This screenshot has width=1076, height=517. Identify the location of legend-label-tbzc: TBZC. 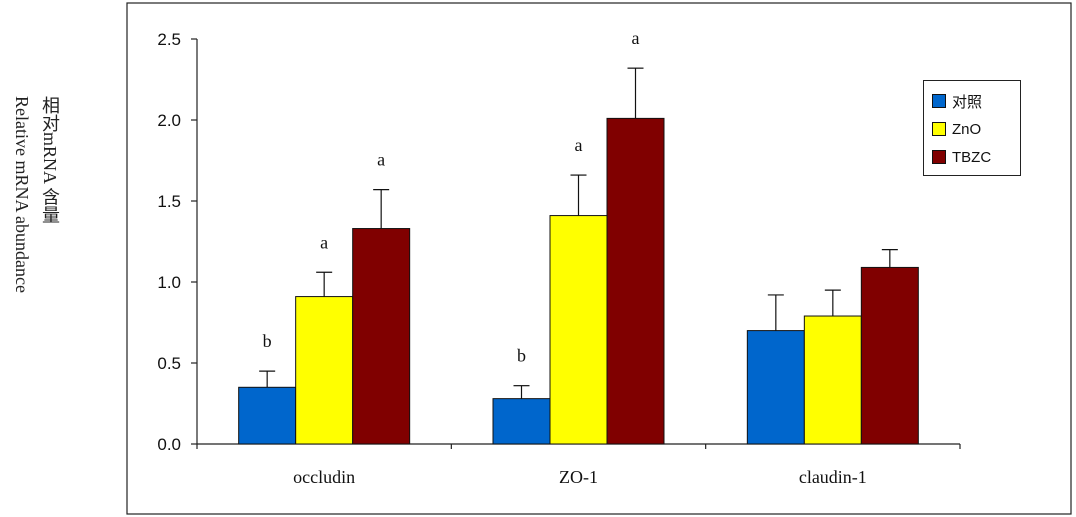
(972, 157).